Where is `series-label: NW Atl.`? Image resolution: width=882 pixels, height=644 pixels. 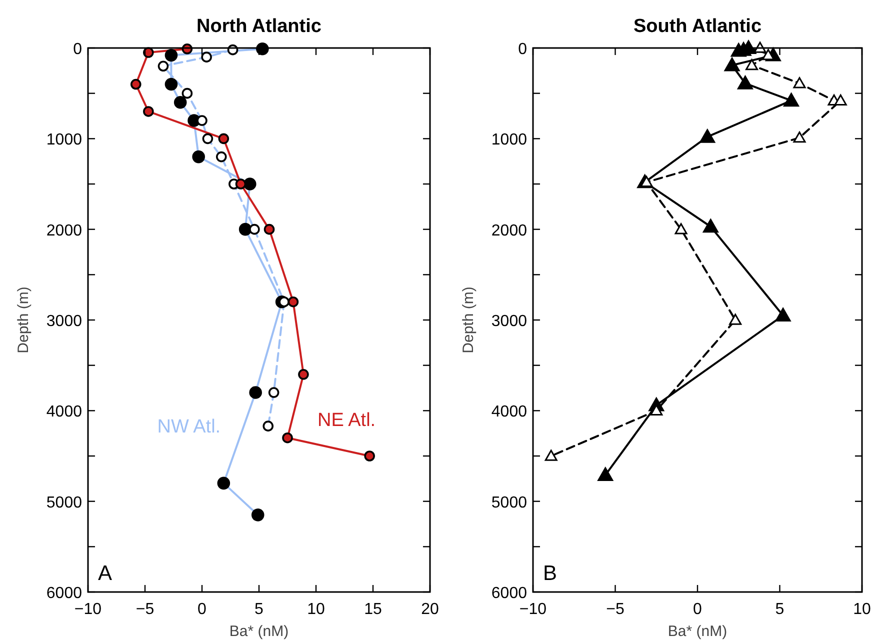 series-label: NW Atl. is located at coordinates (189, 427).